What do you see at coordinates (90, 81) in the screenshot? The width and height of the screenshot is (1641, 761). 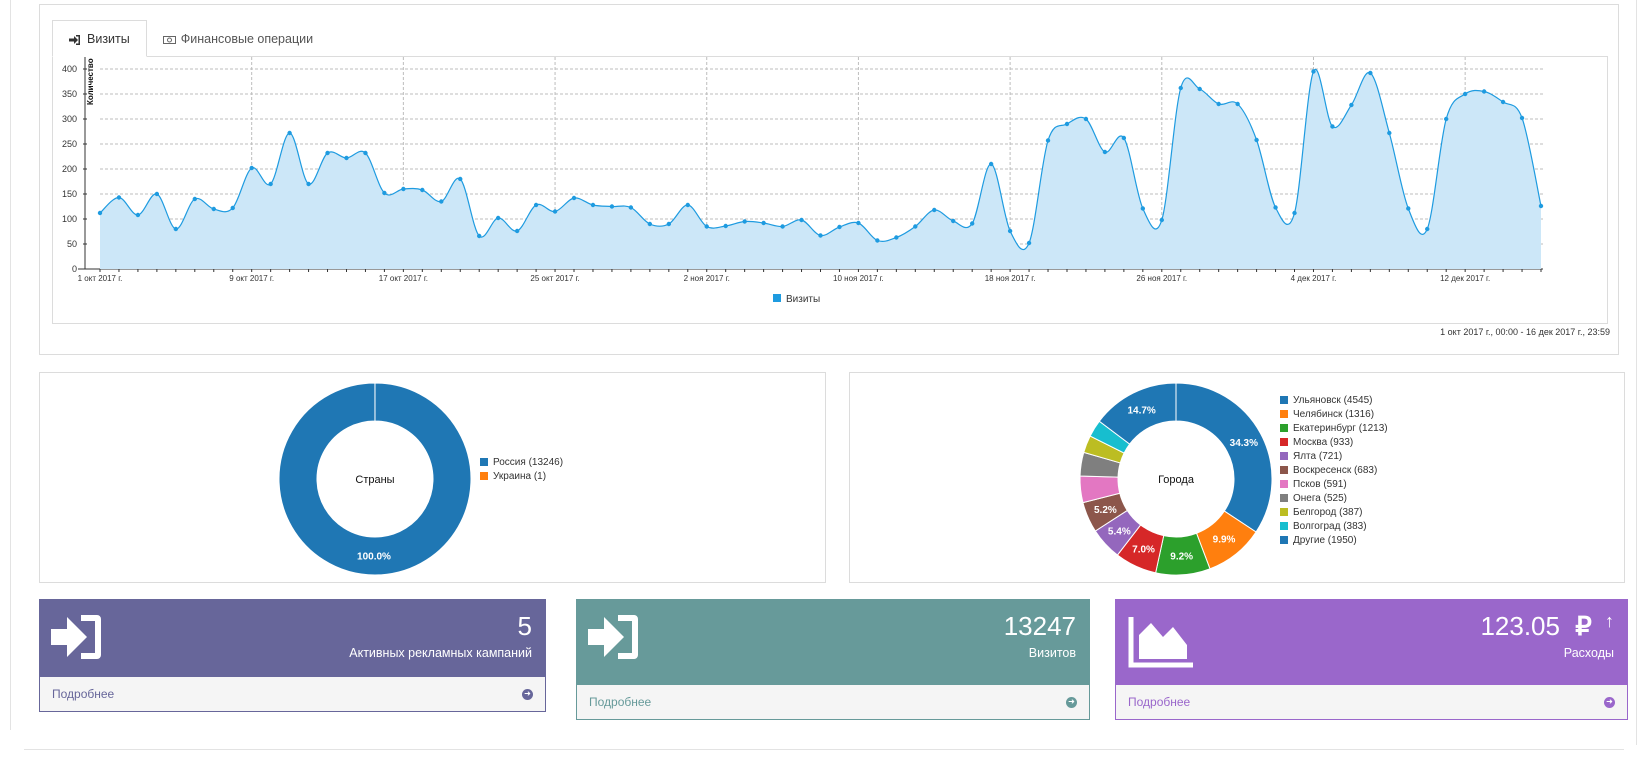 I see `y-axis-label: Количество` at bounding box center [90, 81].